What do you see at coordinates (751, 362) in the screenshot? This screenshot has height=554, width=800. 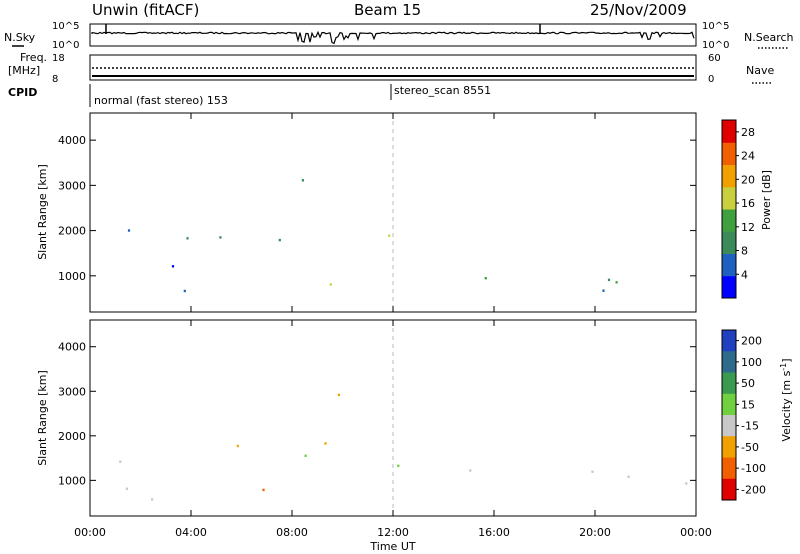 I see `colorbar-tick-label: 100` at bounding box center [751, 362].